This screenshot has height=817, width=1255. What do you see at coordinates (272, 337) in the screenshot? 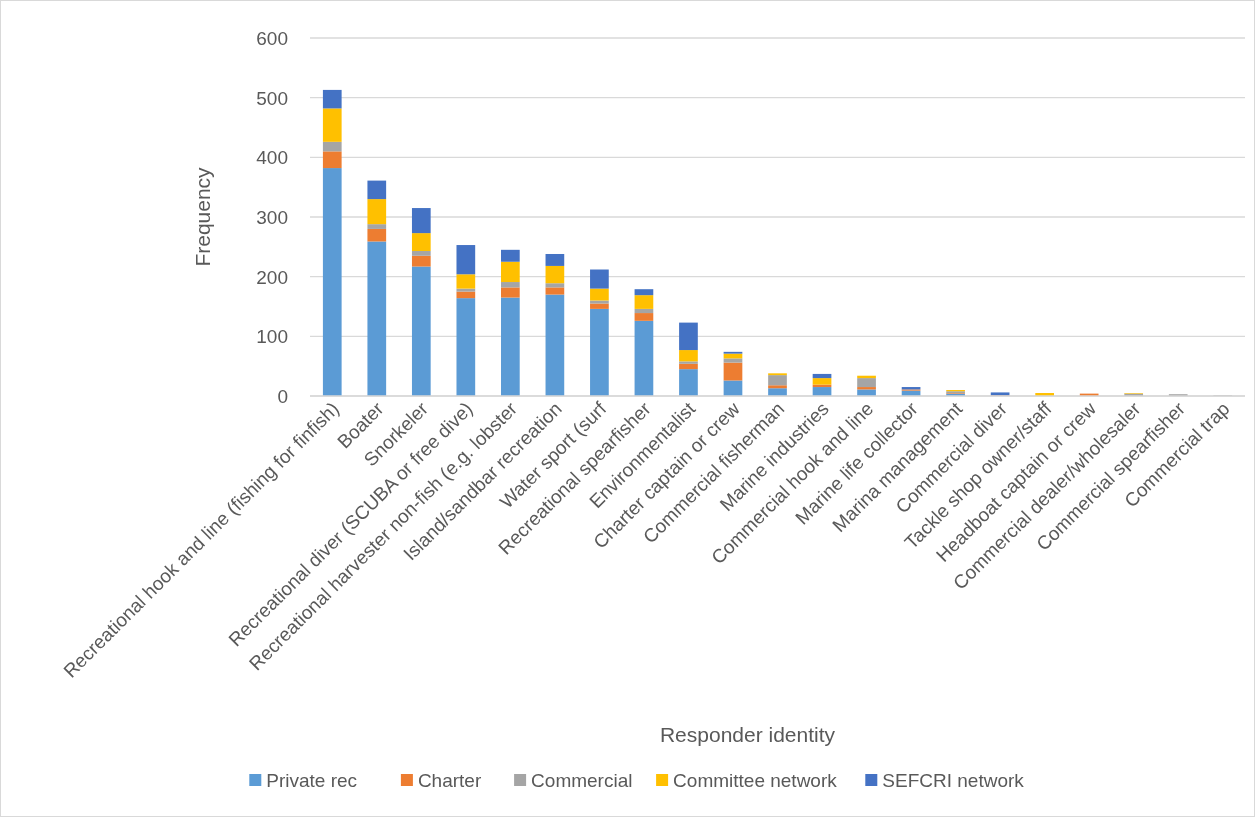
I see `y-tick-label: 100` at bounding box center [272, 337].